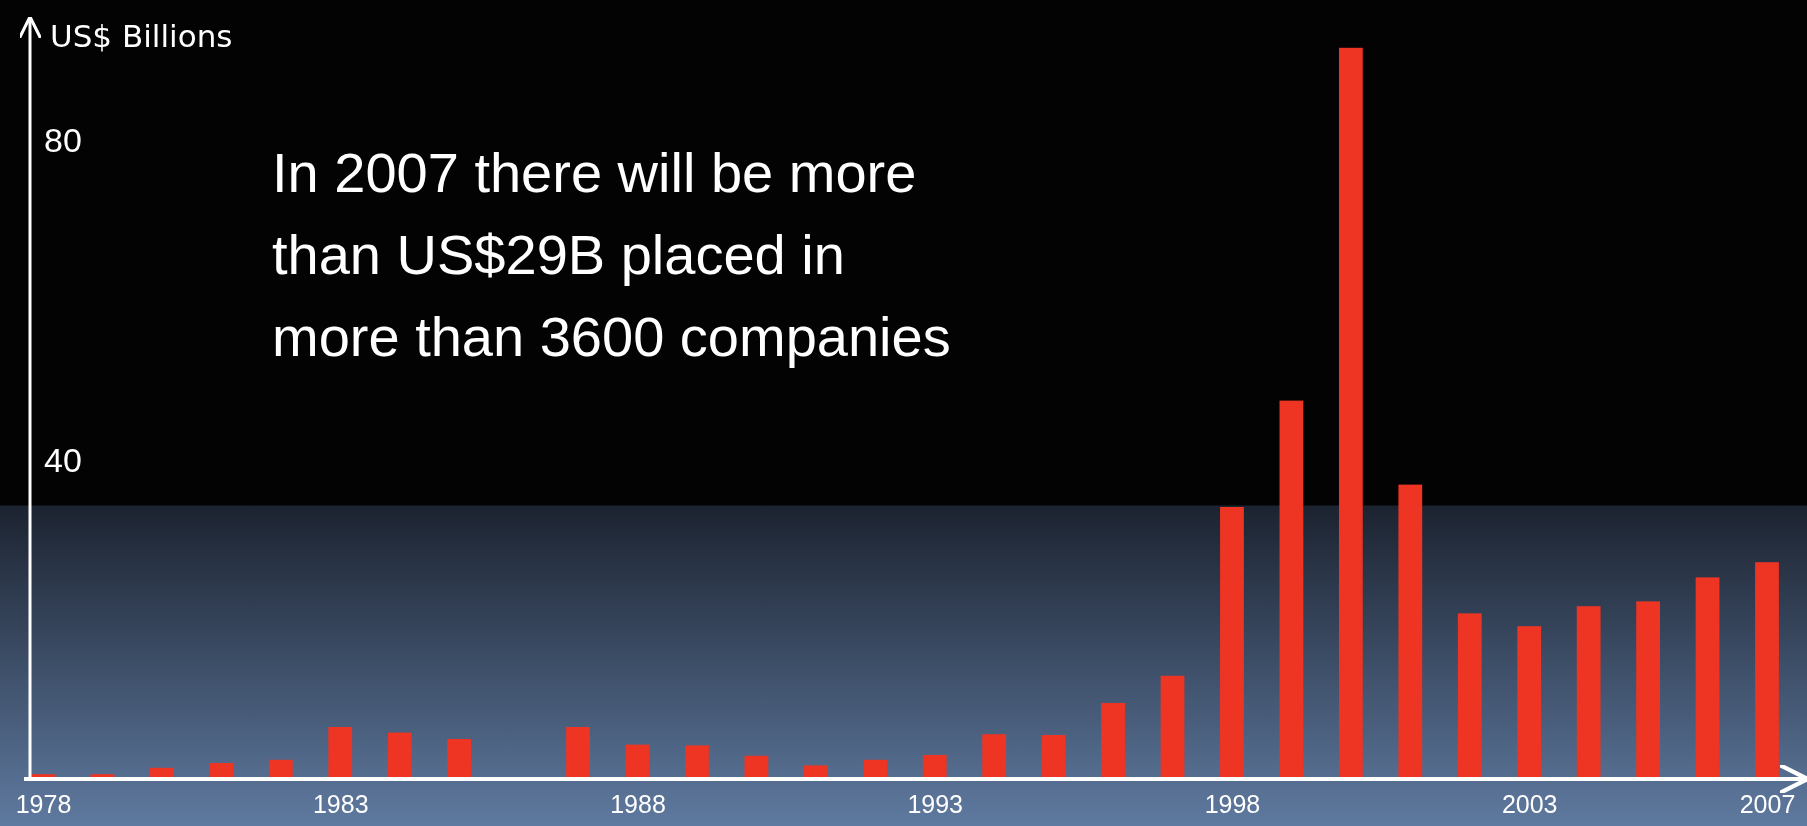 The height and width of the screenshot is (826, 1807). Describe the element at coordinates (63, 459) in the screenshot. I see `y-tick-label: 40` at that location.